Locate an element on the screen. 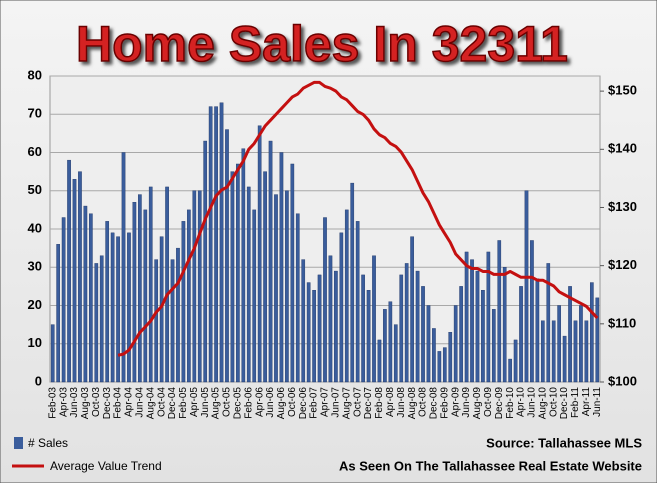 The image size is (657, 488). y2-tick-label: $120 is located at coordinates (622, 264).